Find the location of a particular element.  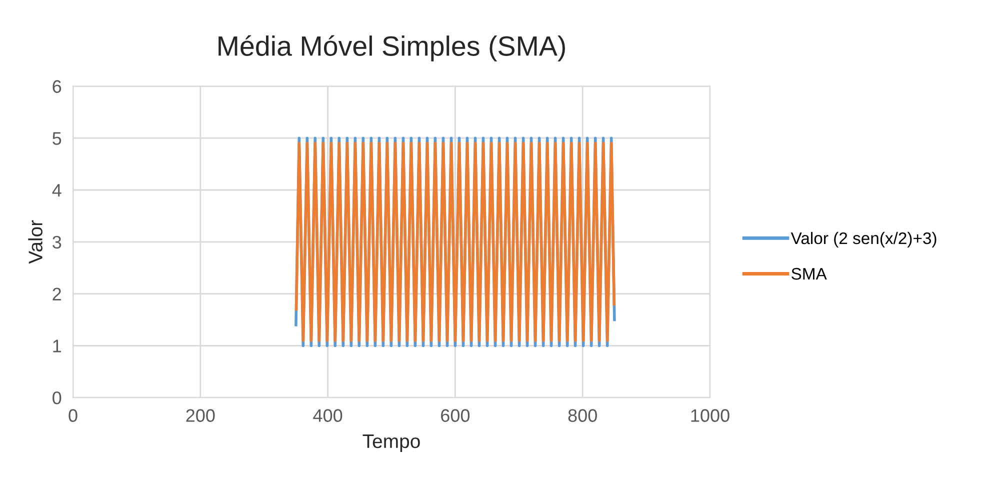

y-tick-label: 5 is located at coordinates (57, 138).